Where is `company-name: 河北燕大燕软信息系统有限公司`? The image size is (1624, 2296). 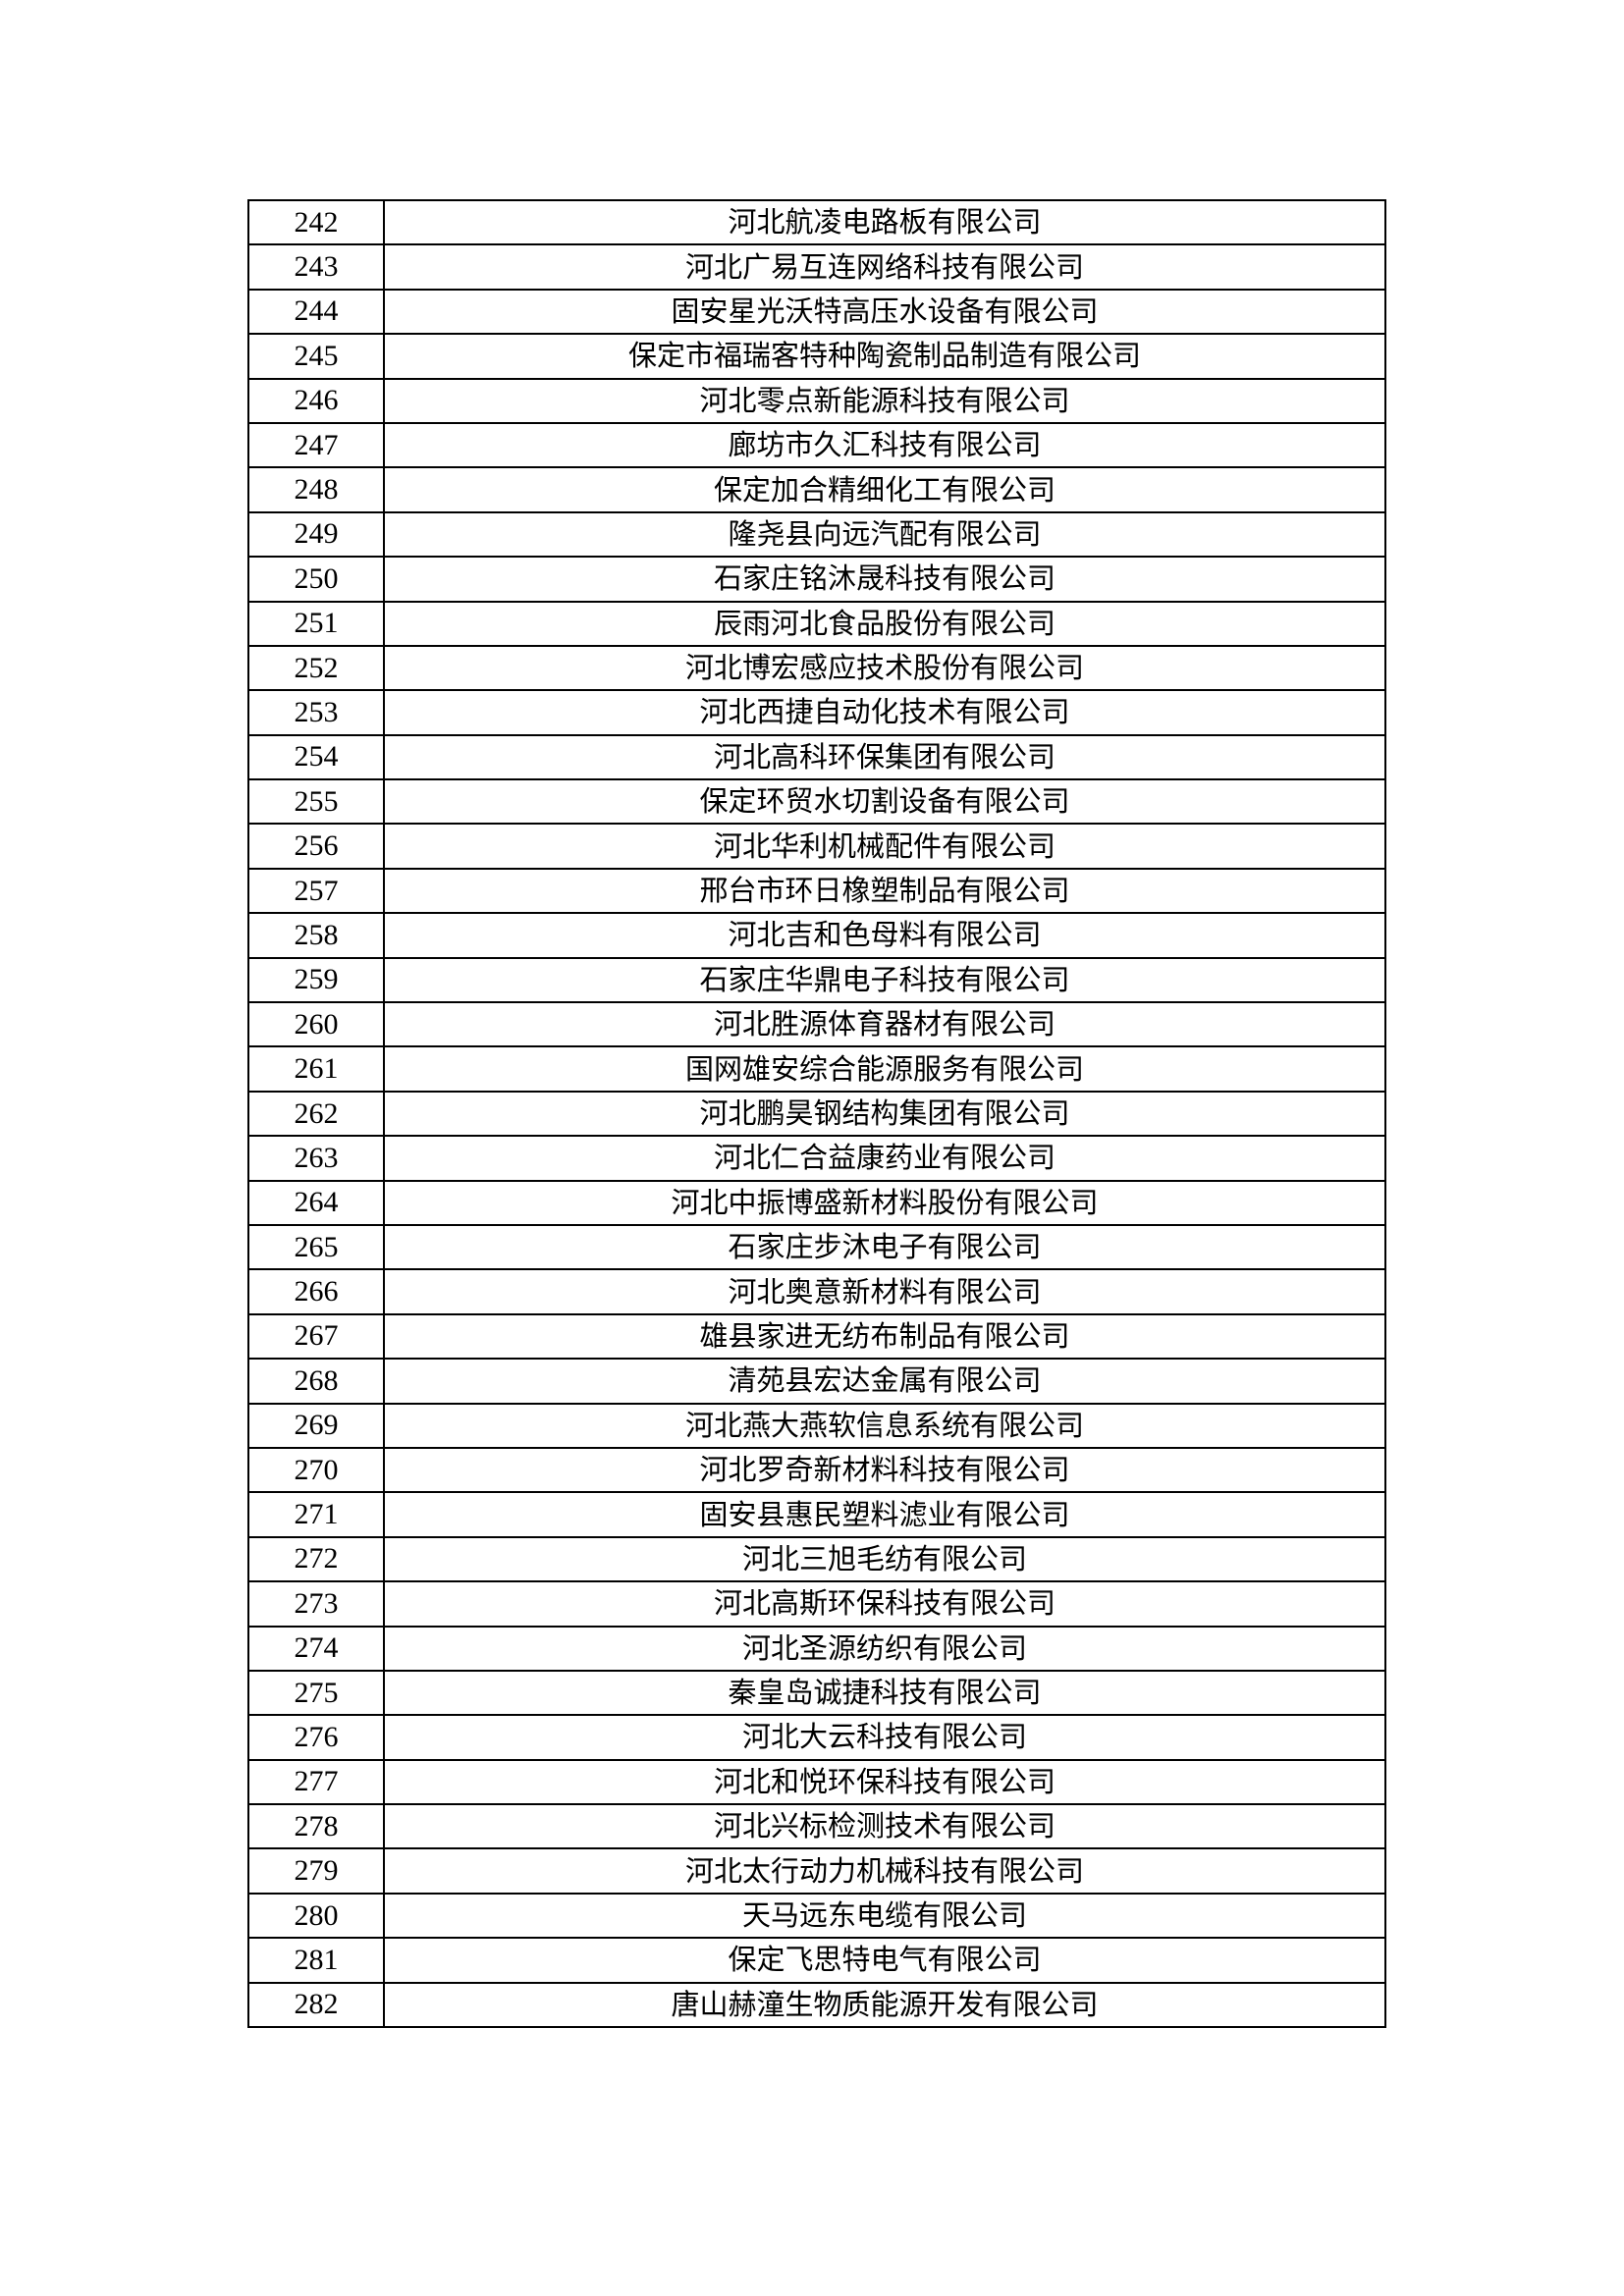
company-name: 河北燕大燕软信息系统有限公司 is located at coordinates (884, 1425).